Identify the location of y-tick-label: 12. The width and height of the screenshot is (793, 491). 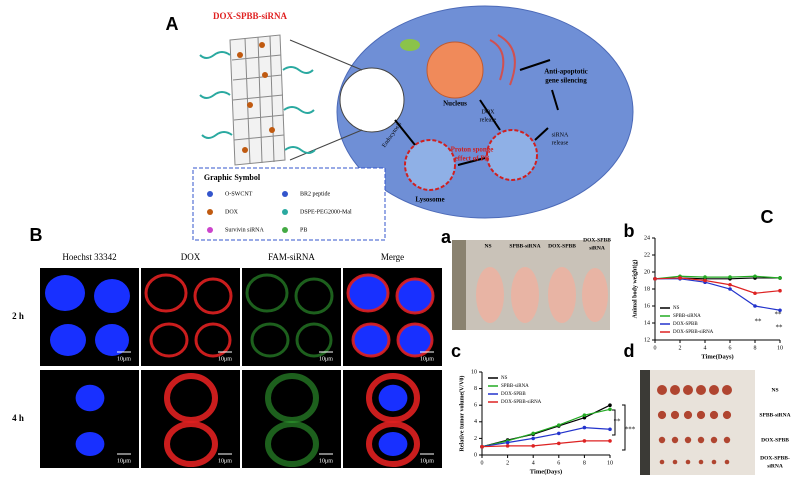
(647, 340).